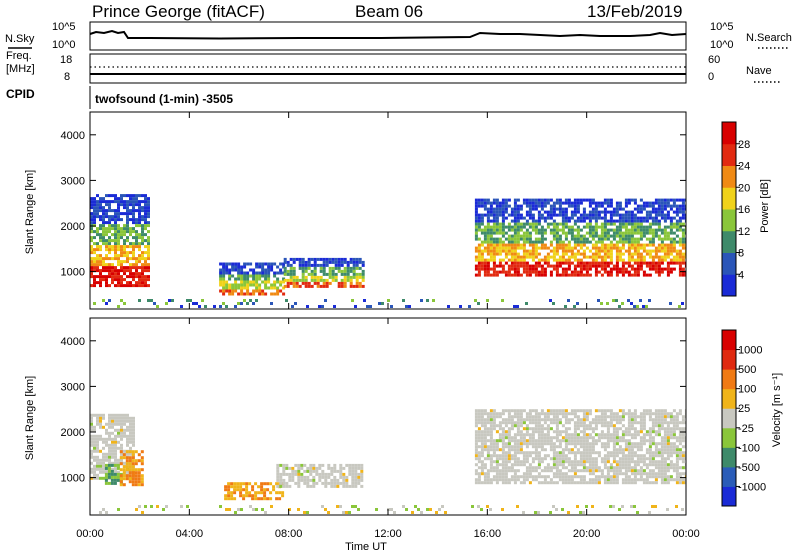 Image resolution: width=800 pixels, height=554 pixels. What do you see at coordinates (488, 534) in the screenshot?
I see `x-tick-label: 16:00` at bounding box center [488, 534].